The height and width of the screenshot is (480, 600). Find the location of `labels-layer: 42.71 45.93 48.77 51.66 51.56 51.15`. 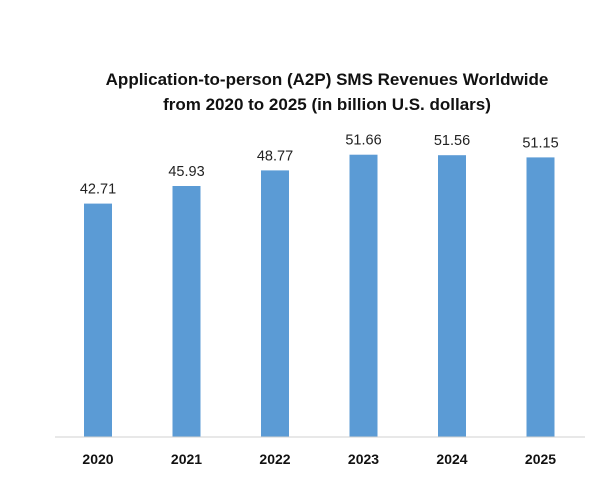

labels-layer: 42.71 45.93 48.77 51.66 51.56 51.15 is located at coordinates (319, 165).